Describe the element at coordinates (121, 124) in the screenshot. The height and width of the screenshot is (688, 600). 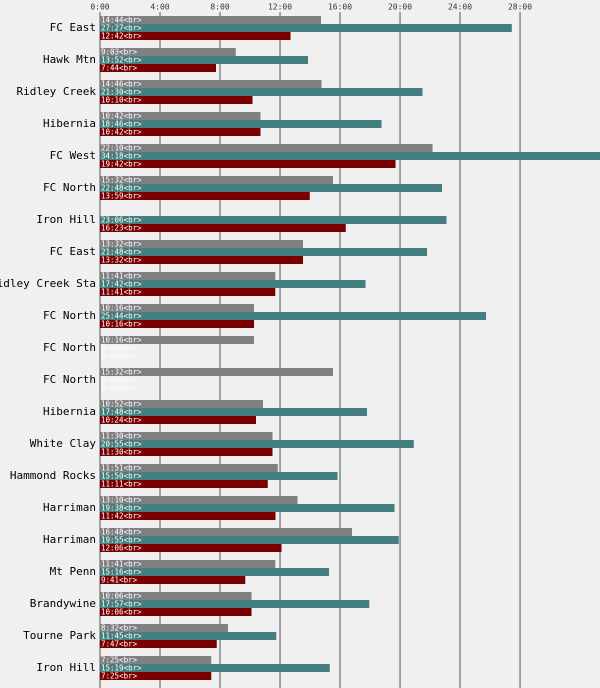
I see `value-label: 18:46<br>` at that location.